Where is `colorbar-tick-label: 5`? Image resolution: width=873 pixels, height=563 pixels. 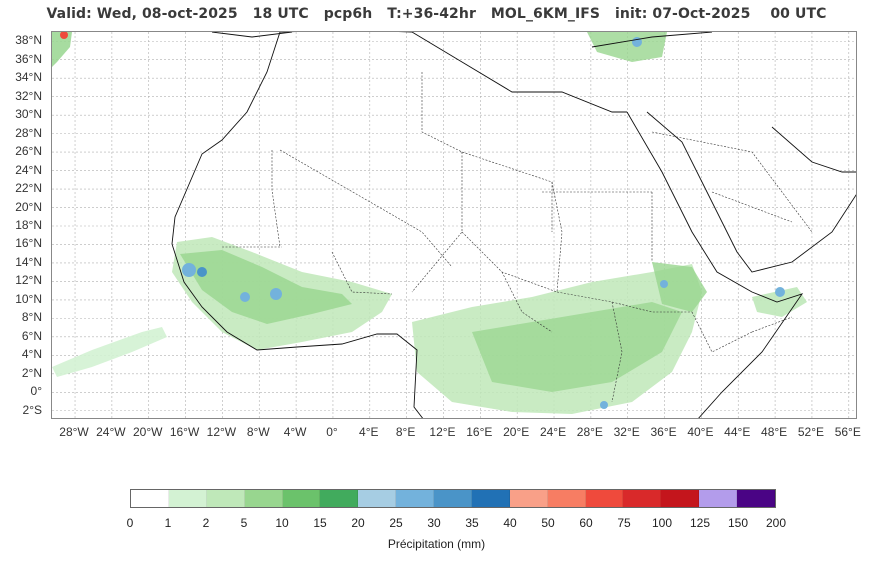
colorbar-tick-label: 5 is located at coordinates (244, 523).